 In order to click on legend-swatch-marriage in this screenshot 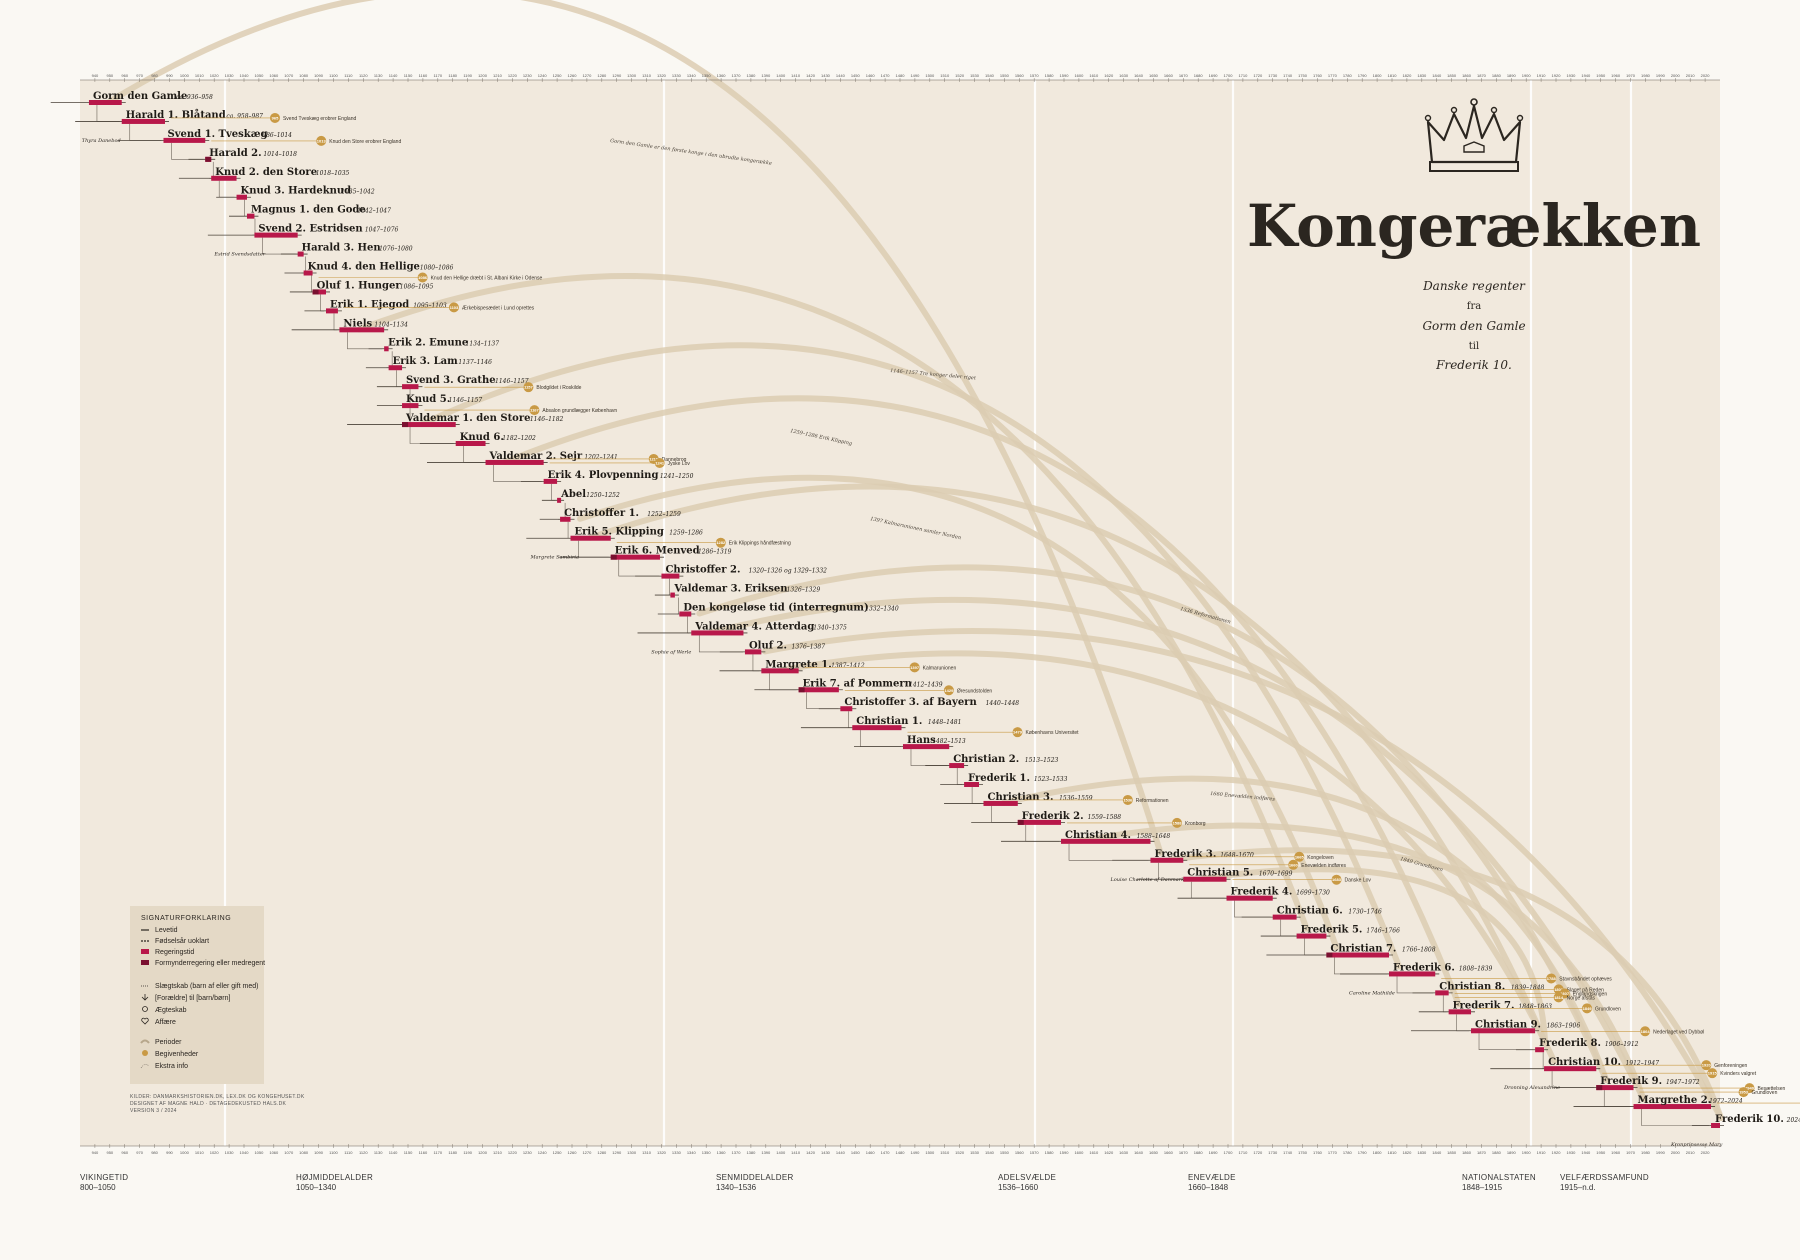, I will do `click(145, 1009)`.